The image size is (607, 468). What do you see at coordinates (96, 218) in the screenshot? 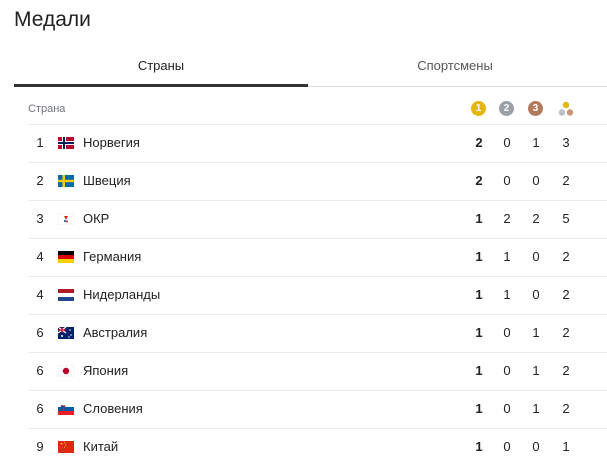
I see `country-name: ОКР` at bounding box center [96, 218].